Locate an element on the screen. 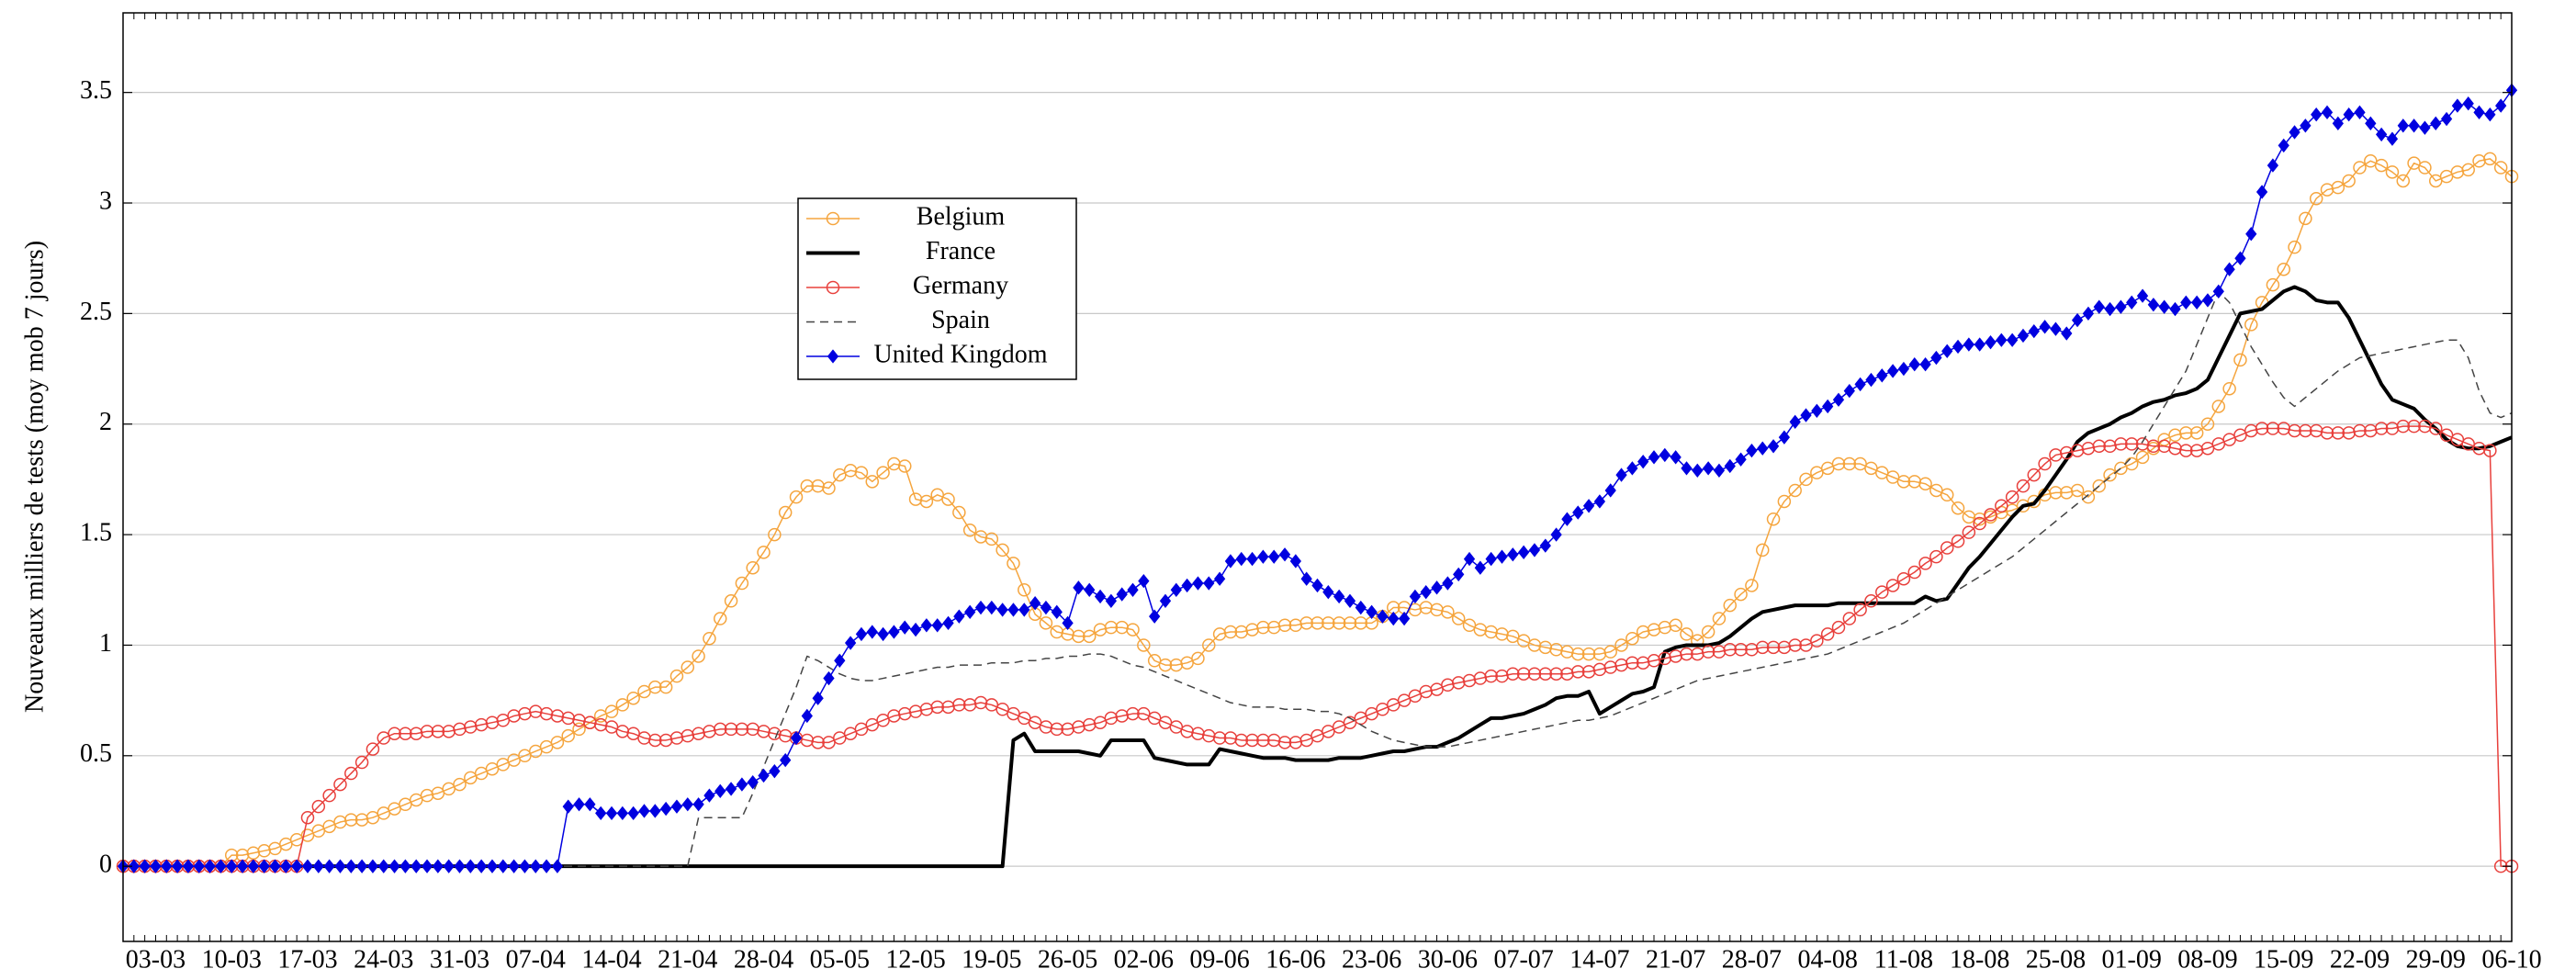 The width and height of the screenshot is (2576, 980). x-tick-label: 16-06 is located at coordinates (1295, 959).